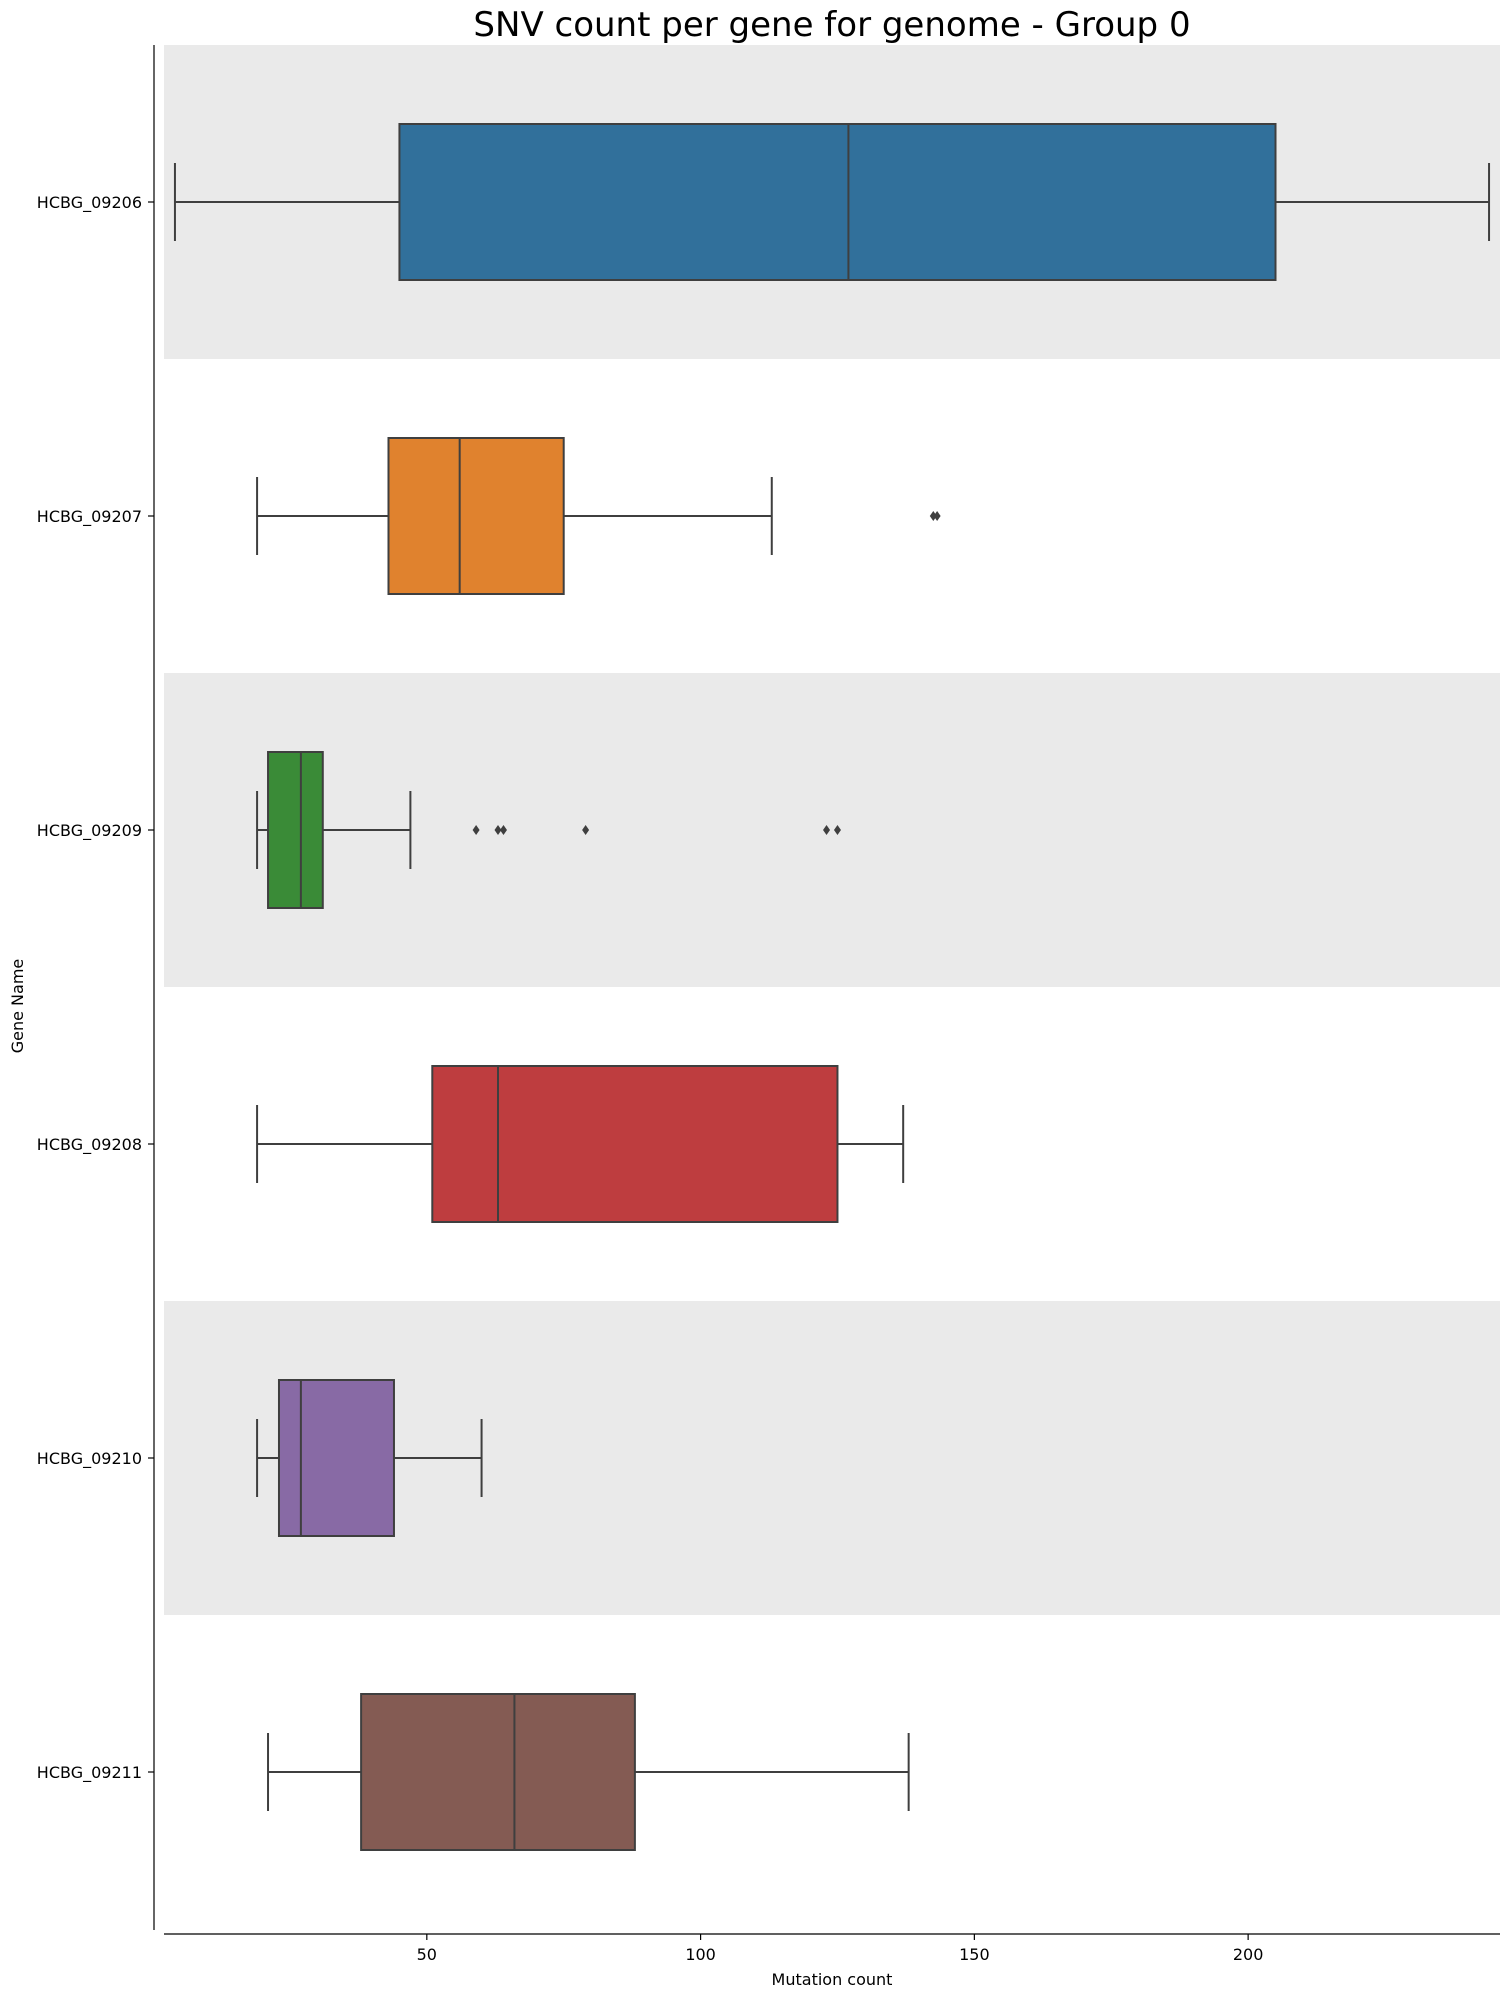 The width and height of the screenshot is (1510, 1996). What do you see at coordinates (89, 517) in the screenshot?
I see `y-tick-label: HCBG_09207` at bounding box center [89, 517].